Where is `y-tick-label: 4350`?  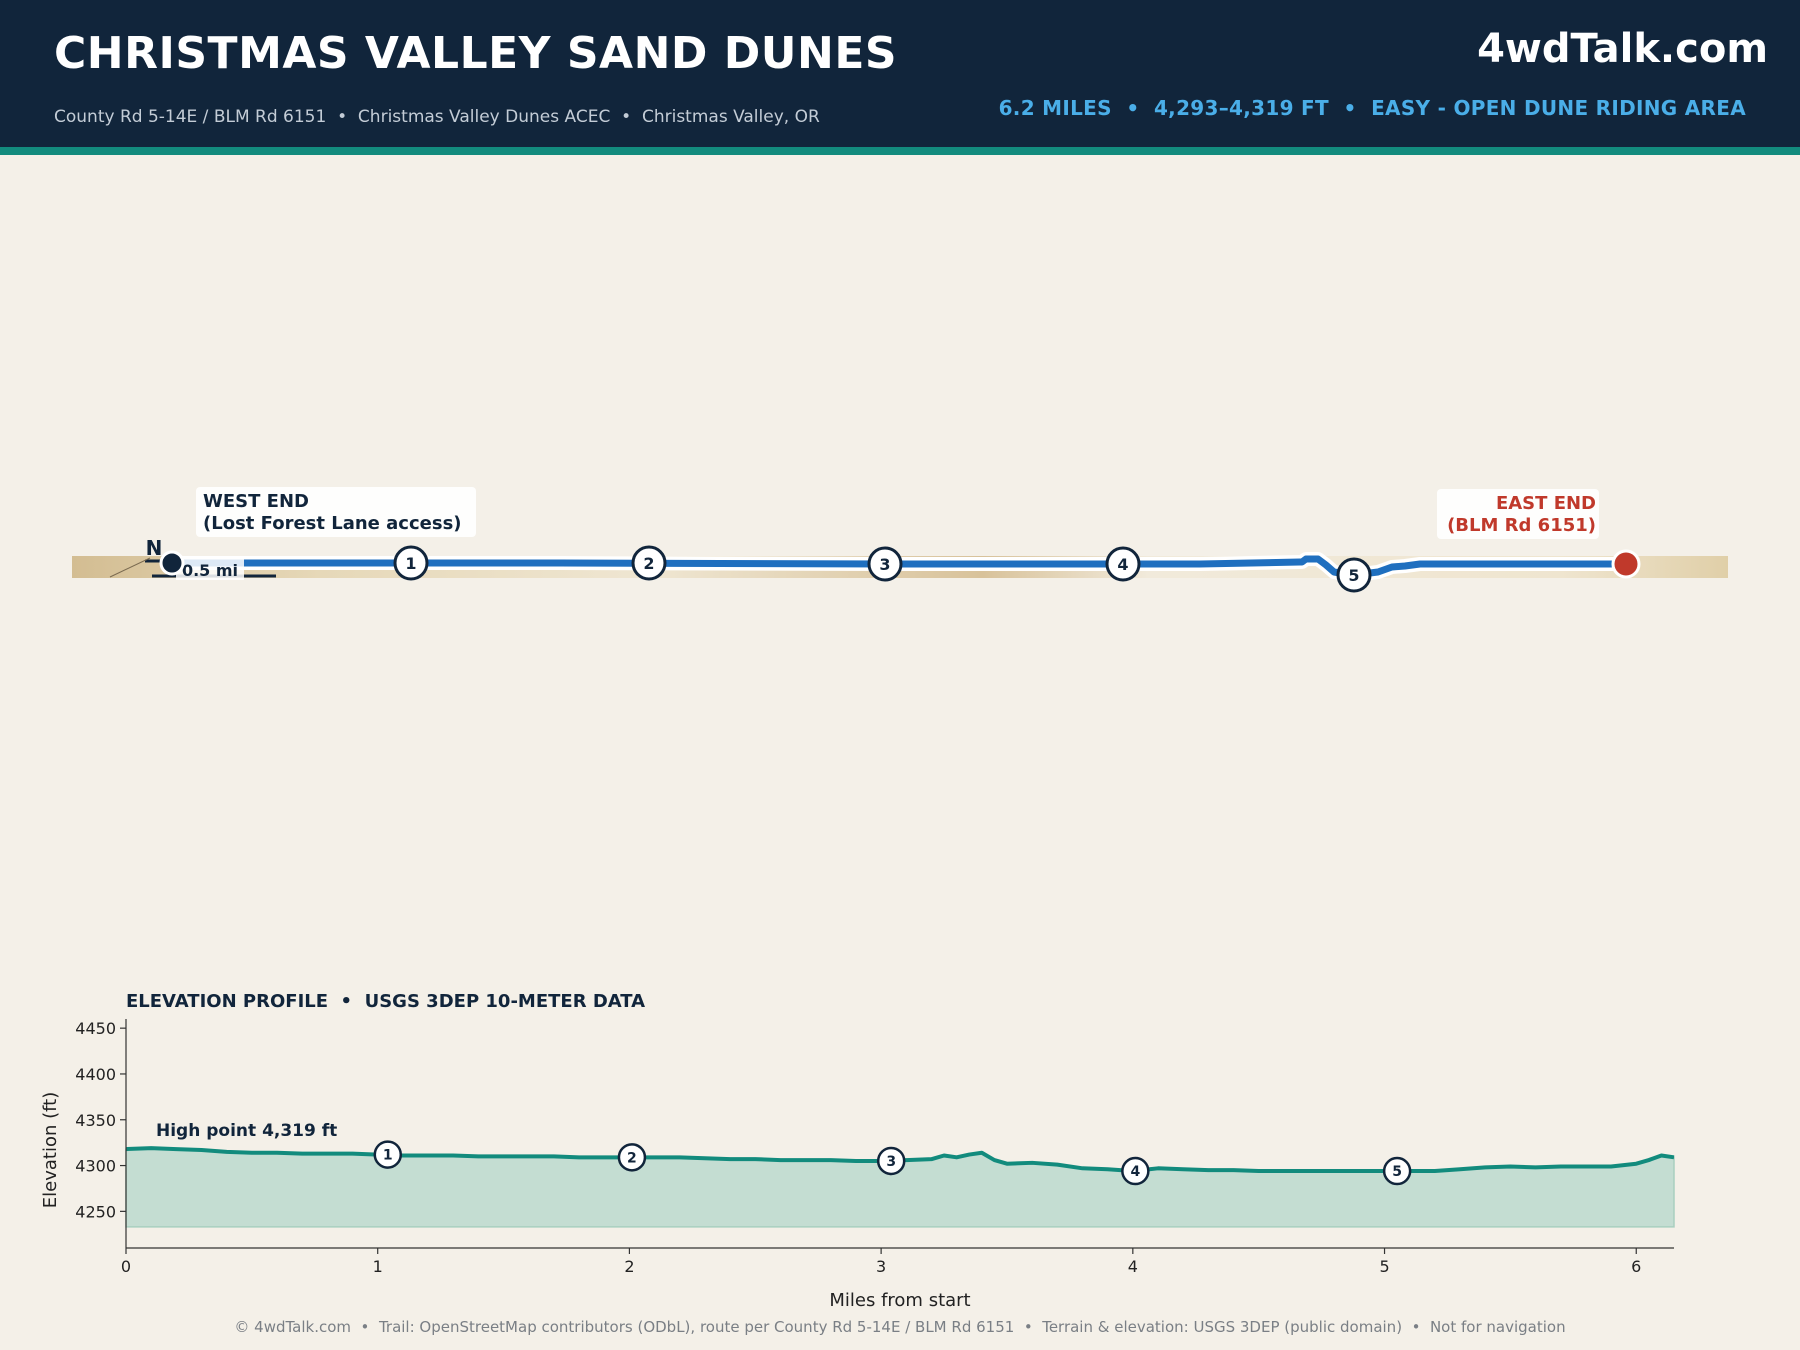
y-tick-label: 4350 is located at coordinates (95, 1120).